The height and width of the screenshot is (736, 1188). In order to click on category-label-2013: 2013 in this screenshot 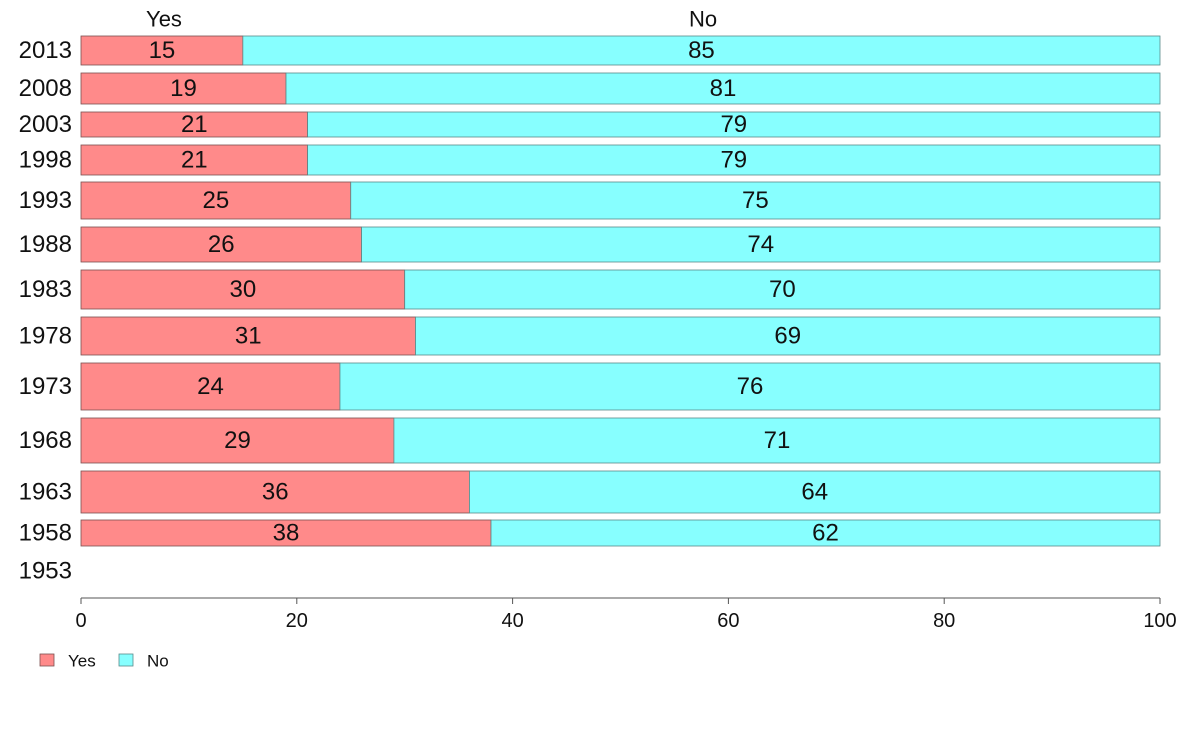, I will do `click(45, 50)`.